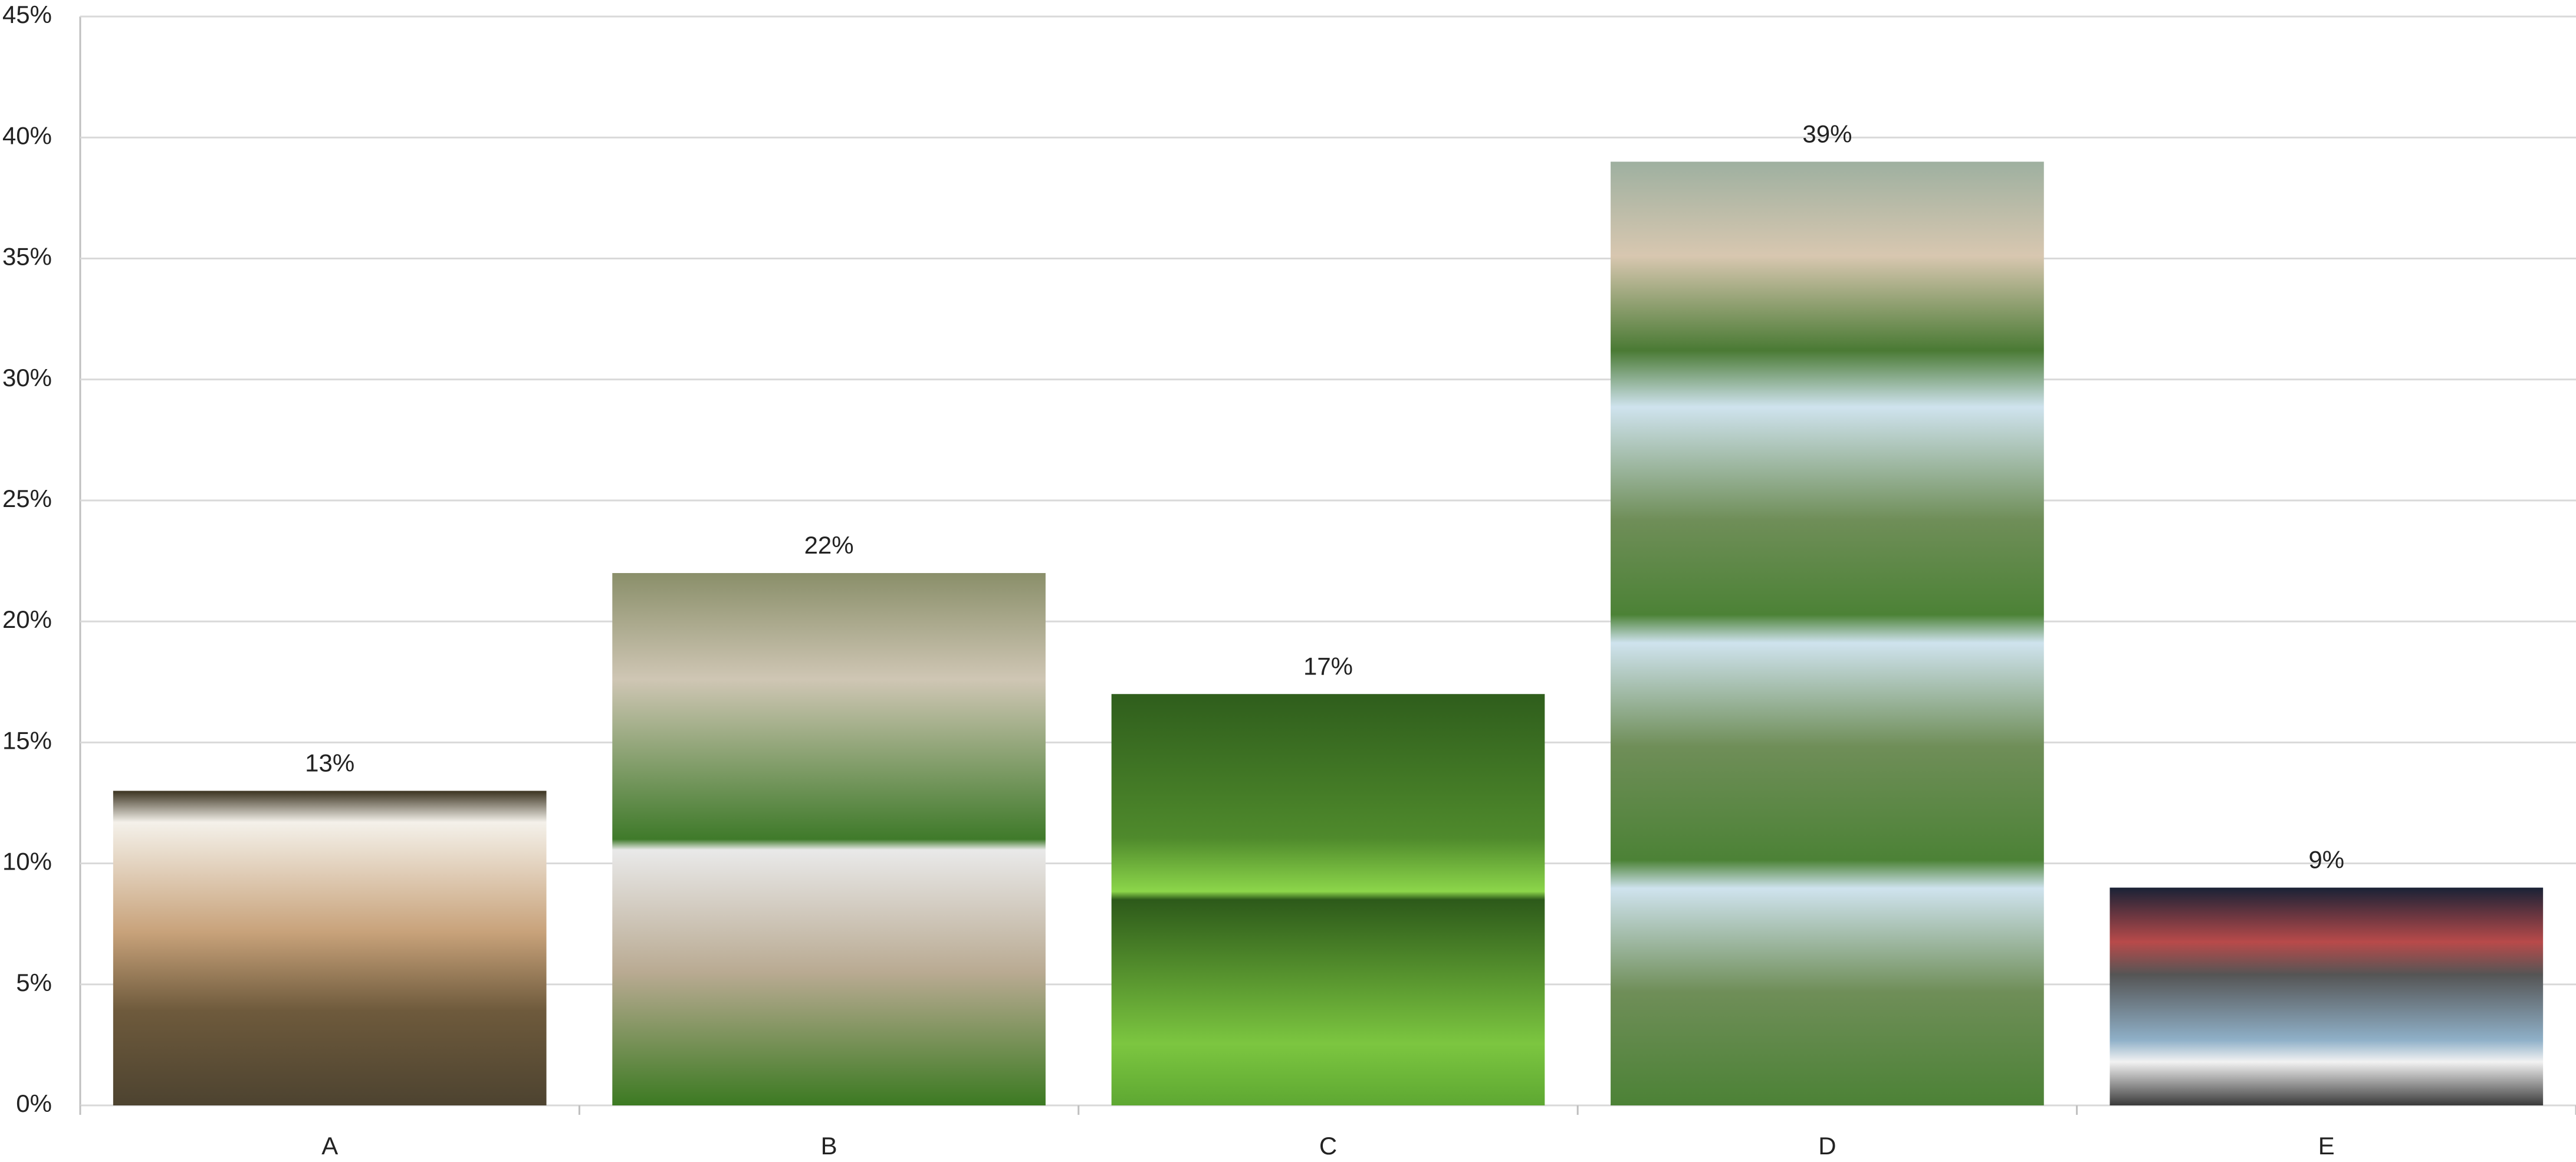 The image size is (2576, 1162). Describe the element at coordinates (27, 498) in the screenshot. I see `y-tick-label: 25%` at that location.